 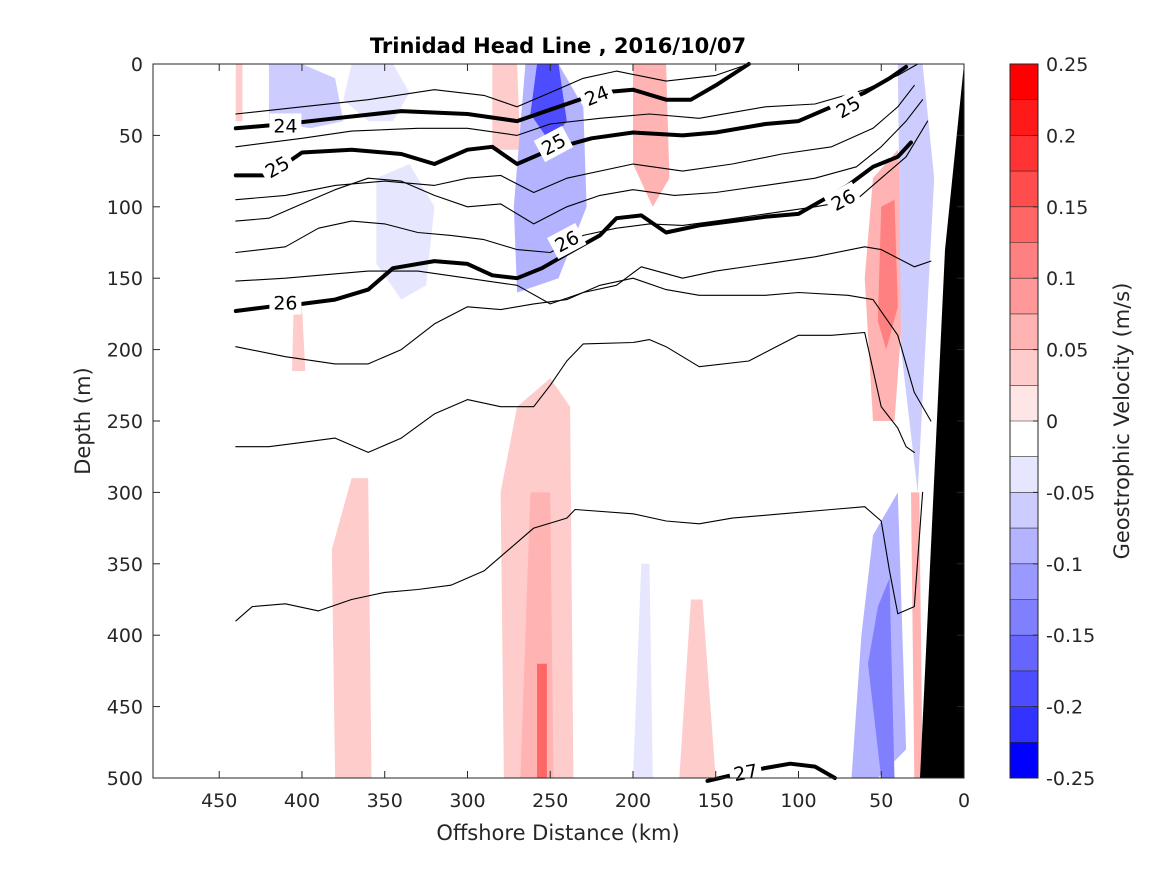 What do you see at coordinates (881, 801) in the screenshot?
I see `x-tick-label: 50` at bounding box center [881, 801].